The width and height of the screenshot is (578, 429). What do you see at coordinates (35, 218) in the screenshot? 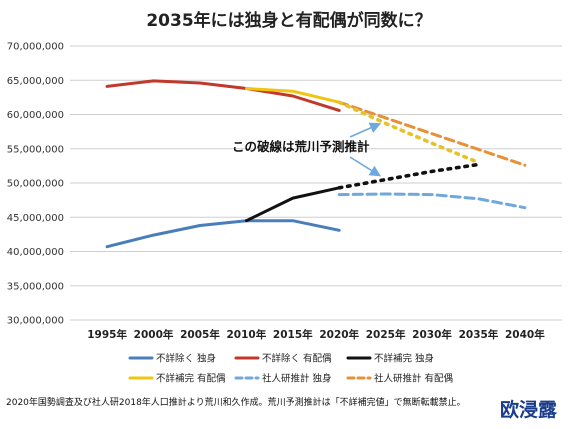
I see `y-tick-label: 45,000,000` at bounding box center [35, 218].